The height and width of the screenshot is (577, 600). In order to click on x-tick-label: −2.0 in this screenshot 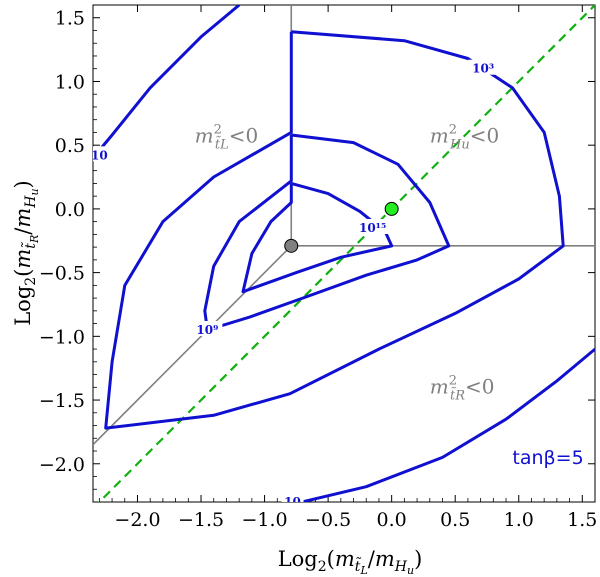, I will do `click(137, 520)`.